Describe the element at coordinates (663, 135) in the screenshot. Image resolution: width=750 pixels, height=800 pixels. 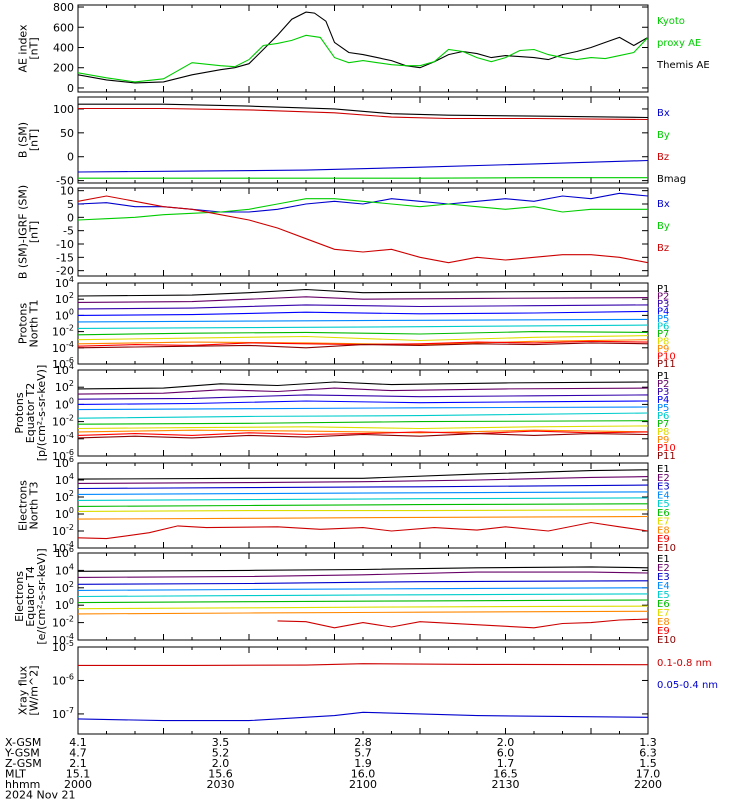
I see `legend-by: By` at that location.